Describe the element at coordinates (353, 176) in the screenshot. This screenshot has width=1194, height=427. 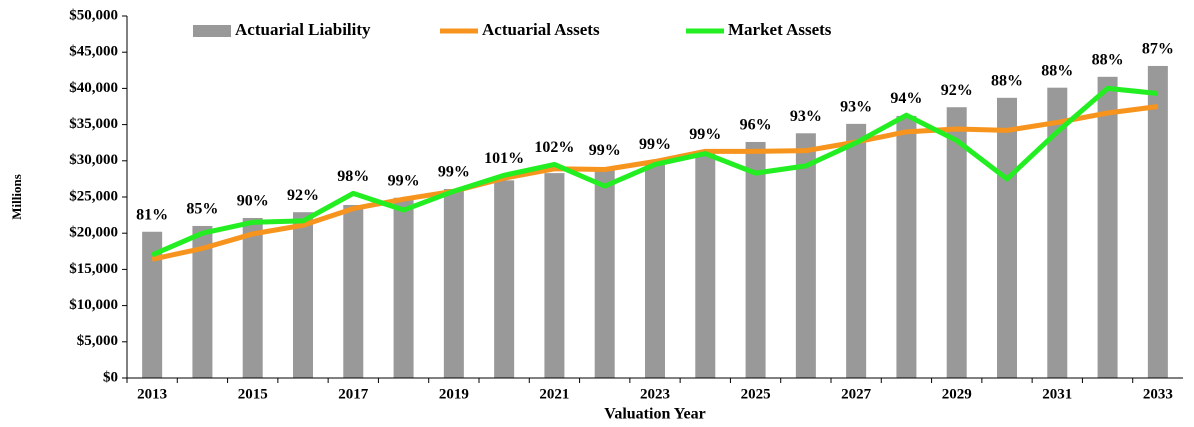
I see `funded-ratio-label: 98%` at that location.